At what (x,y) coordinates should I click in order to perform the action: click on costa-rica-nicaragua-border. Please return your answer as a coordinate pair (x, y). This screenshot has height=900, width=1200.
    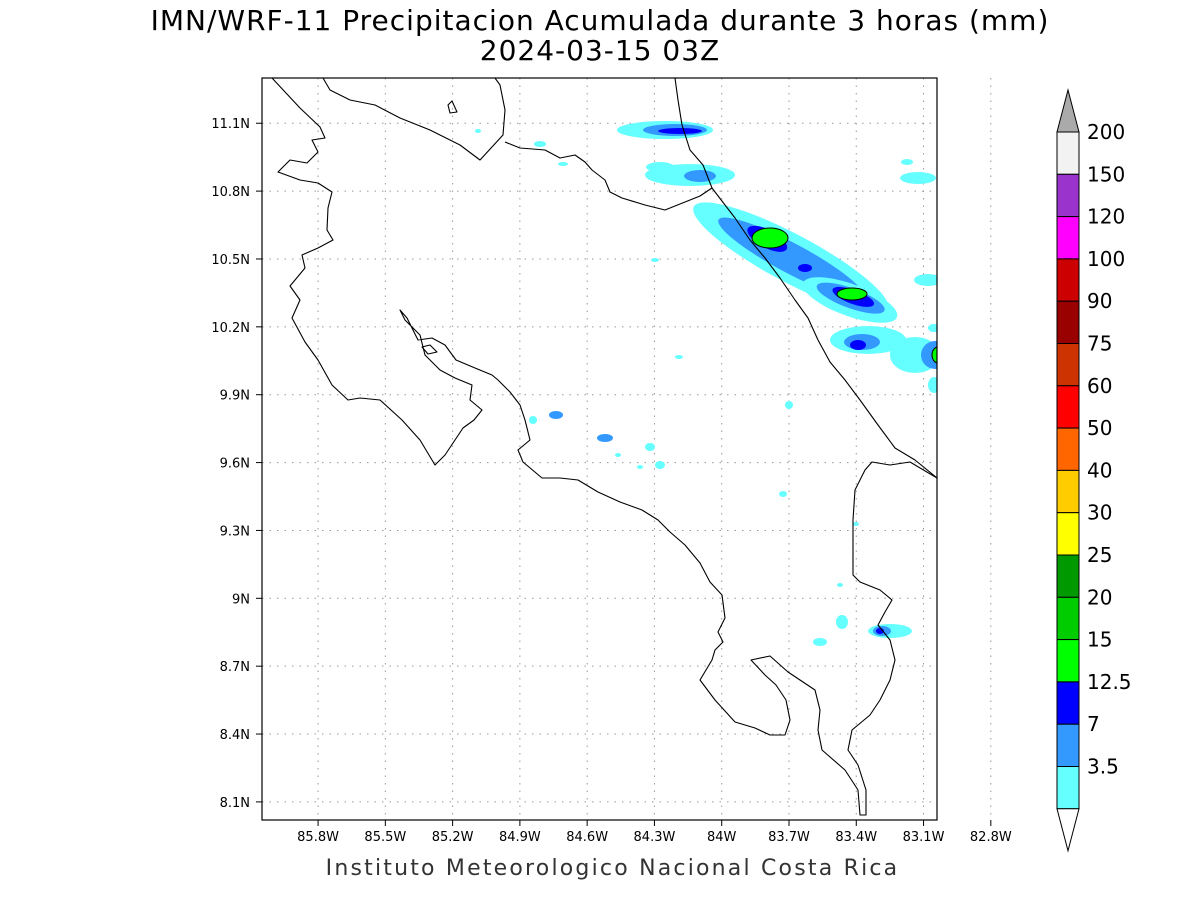
    Looking at the image, I should click on (608, 144).